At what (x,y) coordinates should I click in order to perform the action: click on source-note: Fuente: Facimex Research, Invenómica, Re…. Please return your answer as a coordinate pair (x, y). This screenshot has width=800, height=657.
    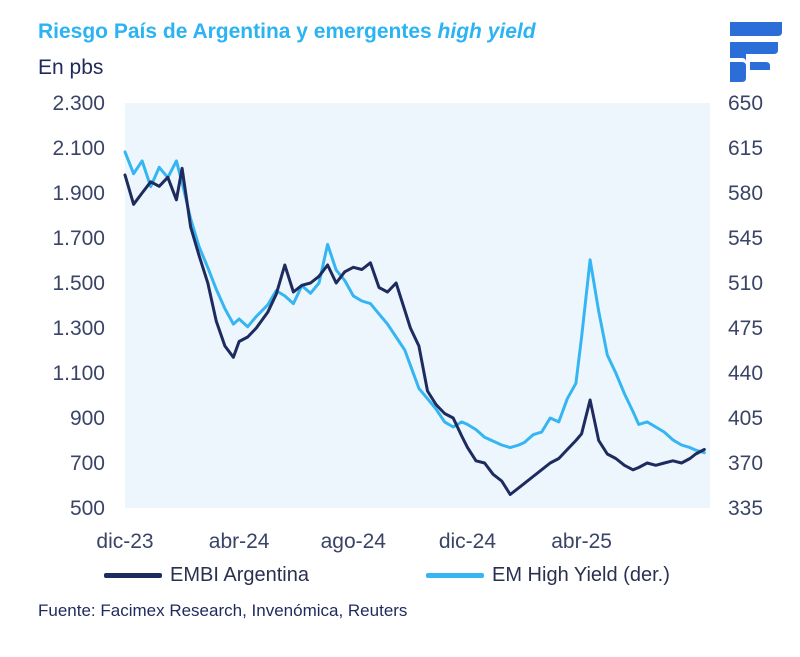
    Looking at the image, I should click on (223, 610).